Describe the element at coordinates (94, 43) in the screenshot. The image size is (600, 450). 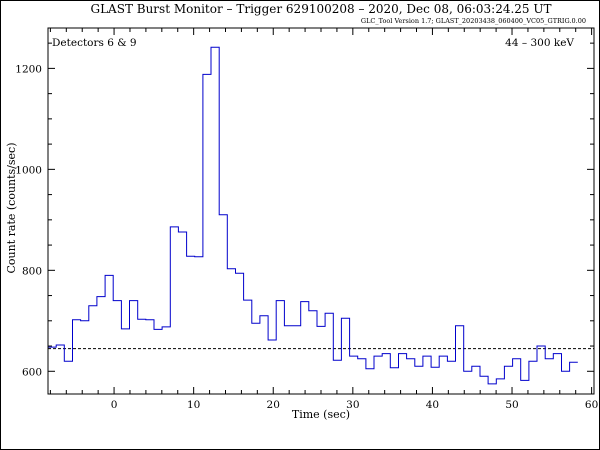
I see `detectors-annotation: Detectors 6 & 9` at that location.